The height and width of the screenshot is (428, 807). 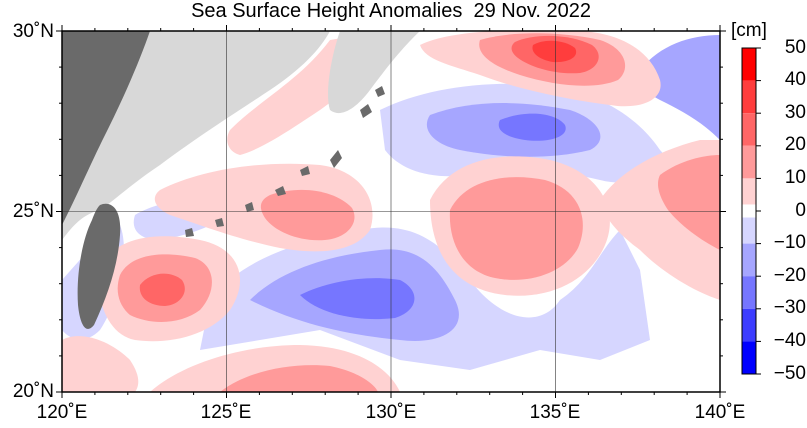 What do you see at coordinates (789, 242) in the screenshot?
I see `colorbar-label-m10: −10` at bounding box center [789, 242].